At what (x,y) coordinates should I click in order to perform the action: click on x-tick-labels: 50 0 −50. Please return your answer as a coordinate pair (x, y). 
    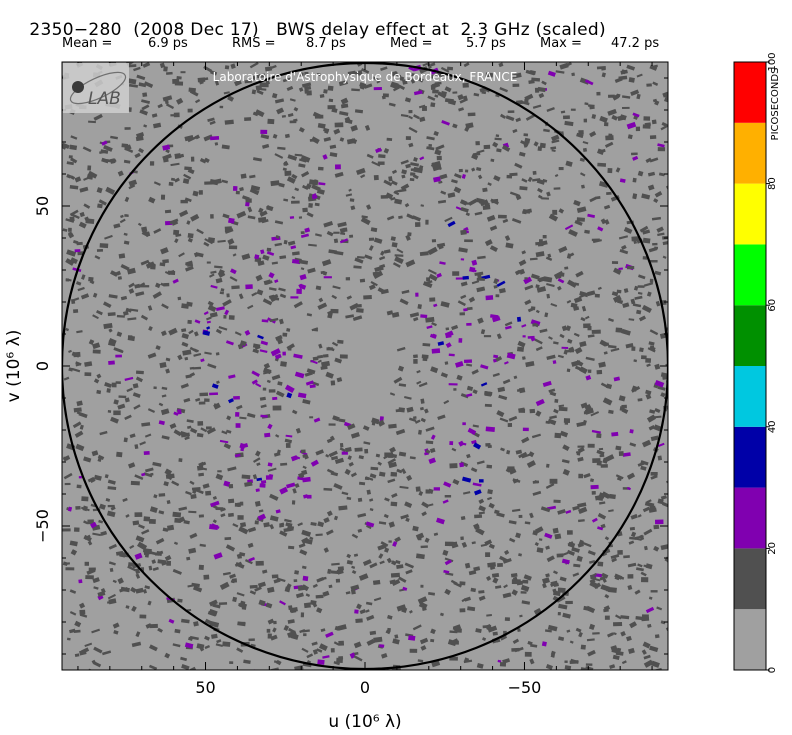
    Looking at the image, I should click on (368, 687).